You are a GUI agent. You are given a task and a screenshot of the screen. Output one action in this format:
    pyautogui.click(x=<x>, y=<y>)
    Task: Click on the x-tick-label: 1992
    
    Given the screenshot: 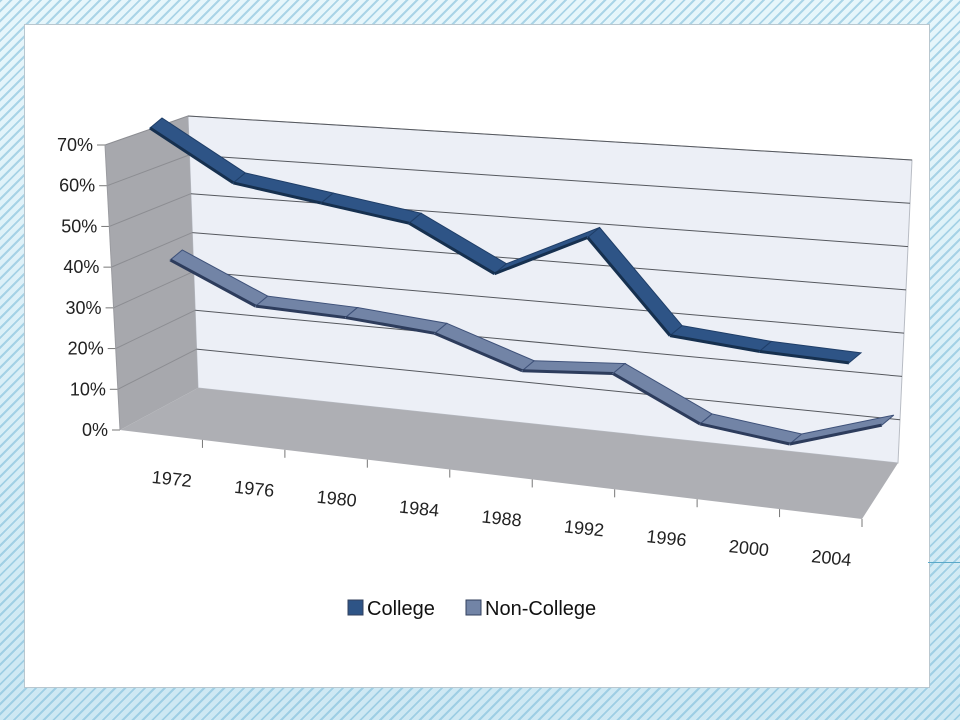 What is the action you would take?
    pyautogui.click(x=584, y=528)
    